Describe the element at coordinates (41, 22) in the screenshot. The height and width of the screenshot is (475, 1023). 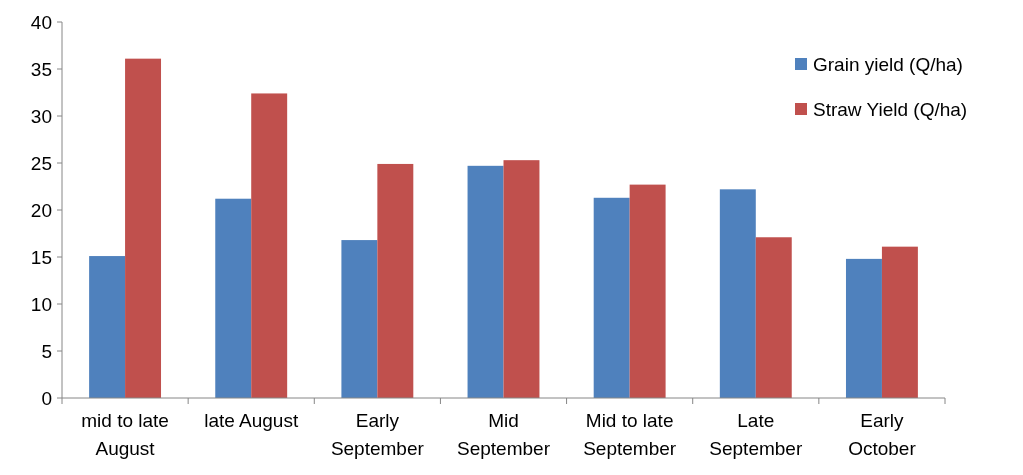
I see `y-tick-label: 40` at that location.